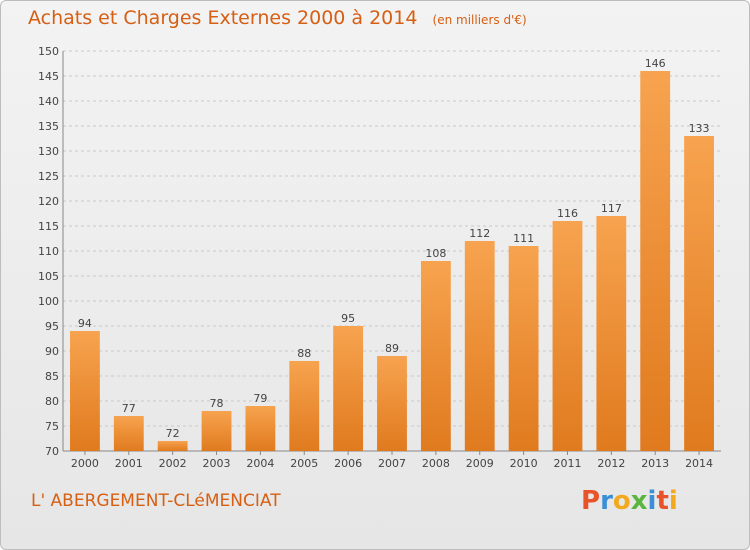 This screenshot has width=750, height=550. What do you see at coordinates (48, 101) in the screenshot?
I see `y-tick-label: 140` at bounding box center [48, 101].